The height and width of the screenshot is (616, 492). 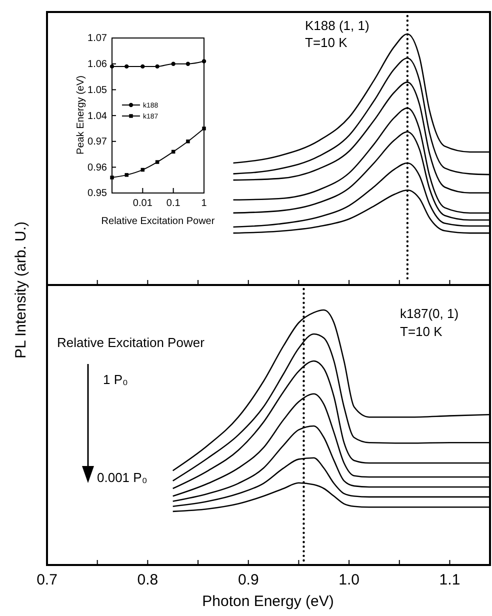 What do you see at coordinates (349, 580) in the screenshot?
I see `x-tick-label: 1.0` at bounding box center [349, 580].